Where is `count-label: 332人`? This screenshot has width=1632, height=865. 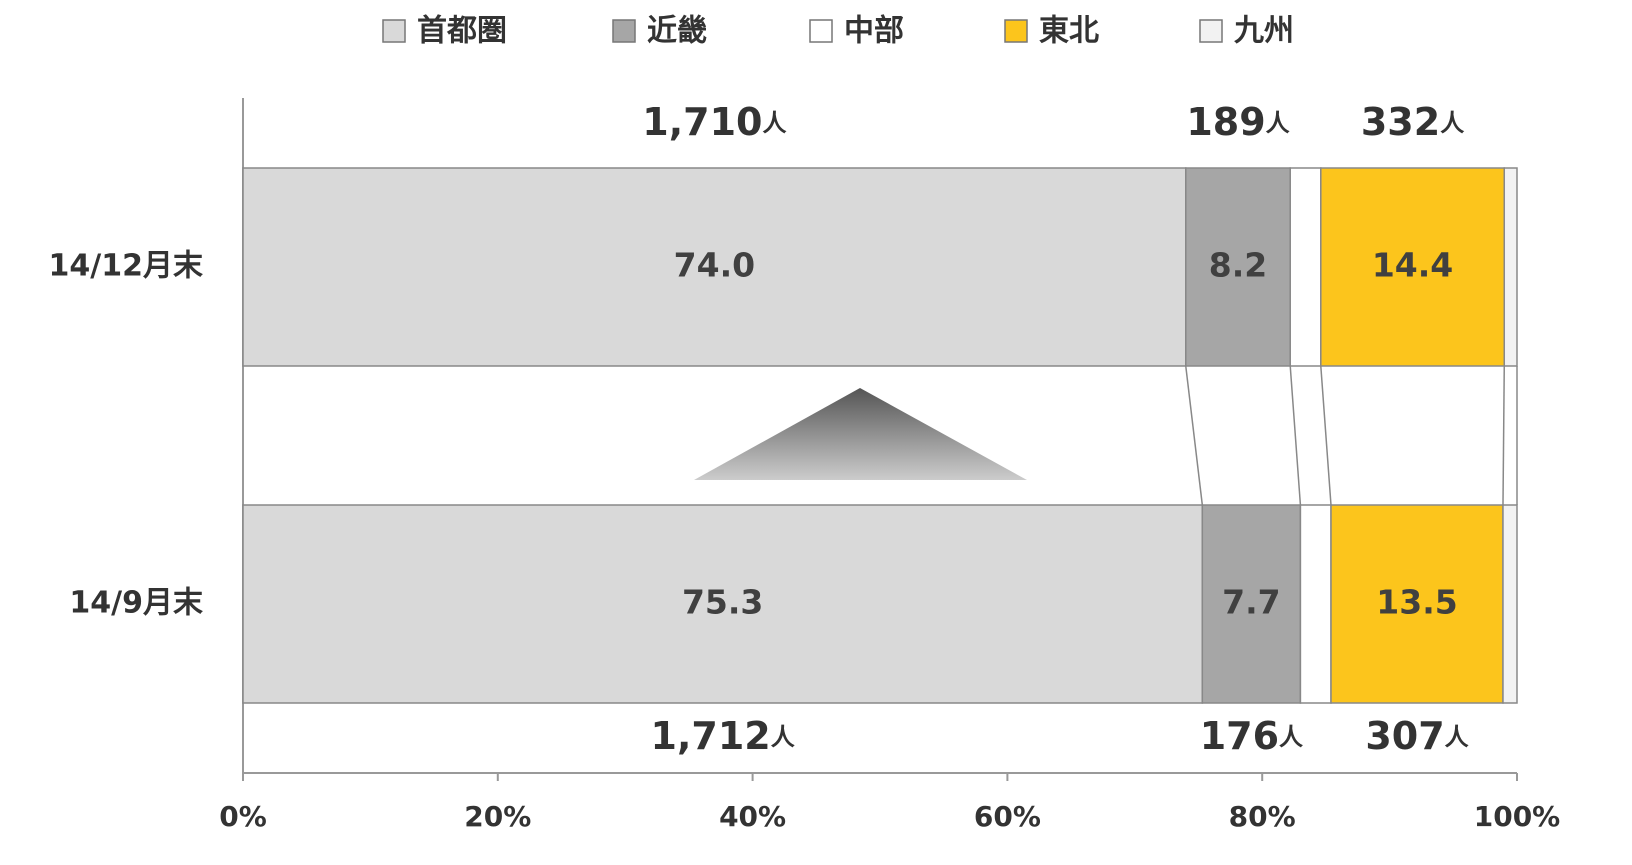
count-label: 332人 is located at coordinates (1412, 122).